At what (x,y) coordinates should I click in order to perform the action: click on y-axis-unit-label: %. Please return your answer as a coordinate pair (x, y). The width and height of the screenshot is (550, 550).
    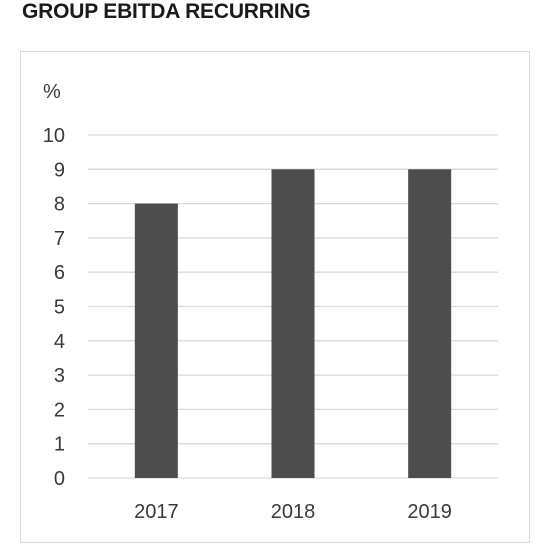
    Looking at the image, I should click on (52, 92).